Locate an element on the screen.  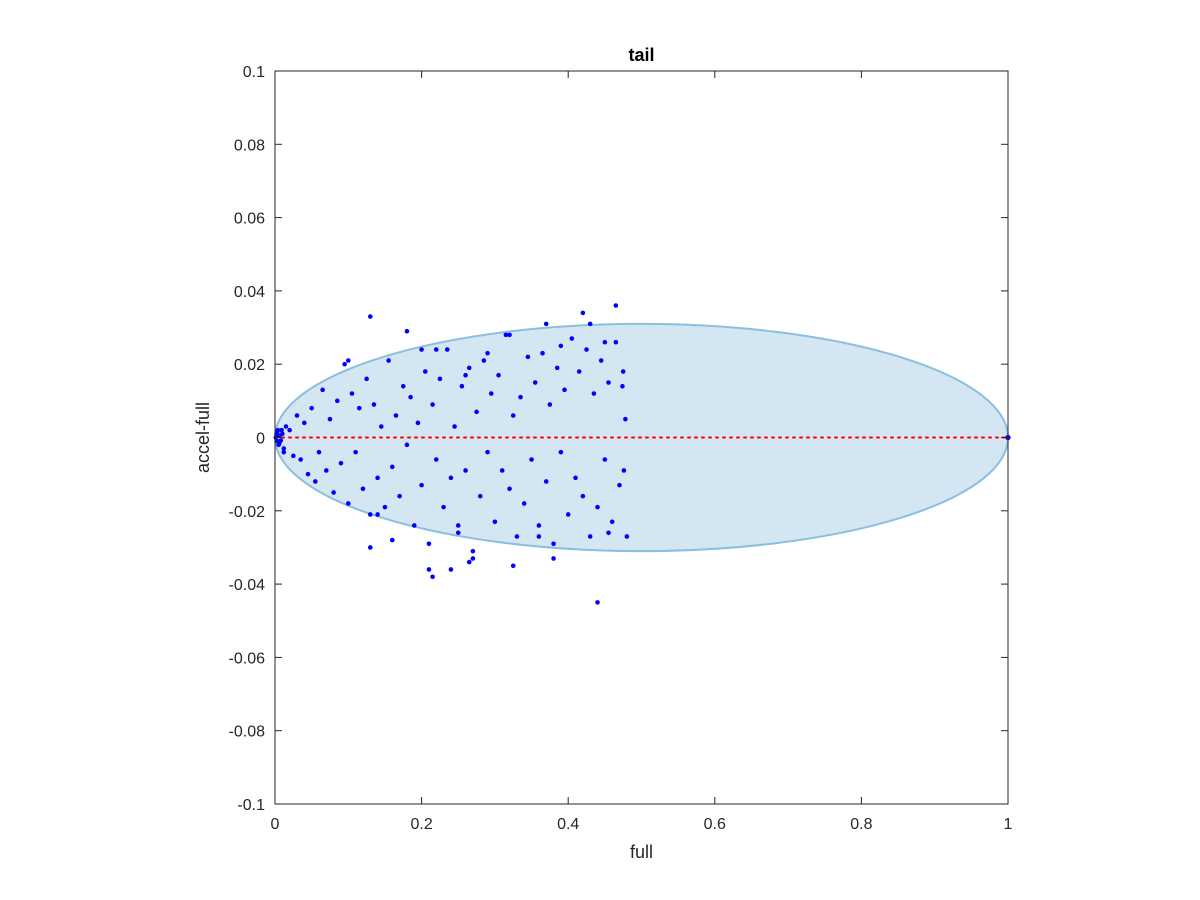
y-tick-label: 0.08 is located at coordinates (249, 145).